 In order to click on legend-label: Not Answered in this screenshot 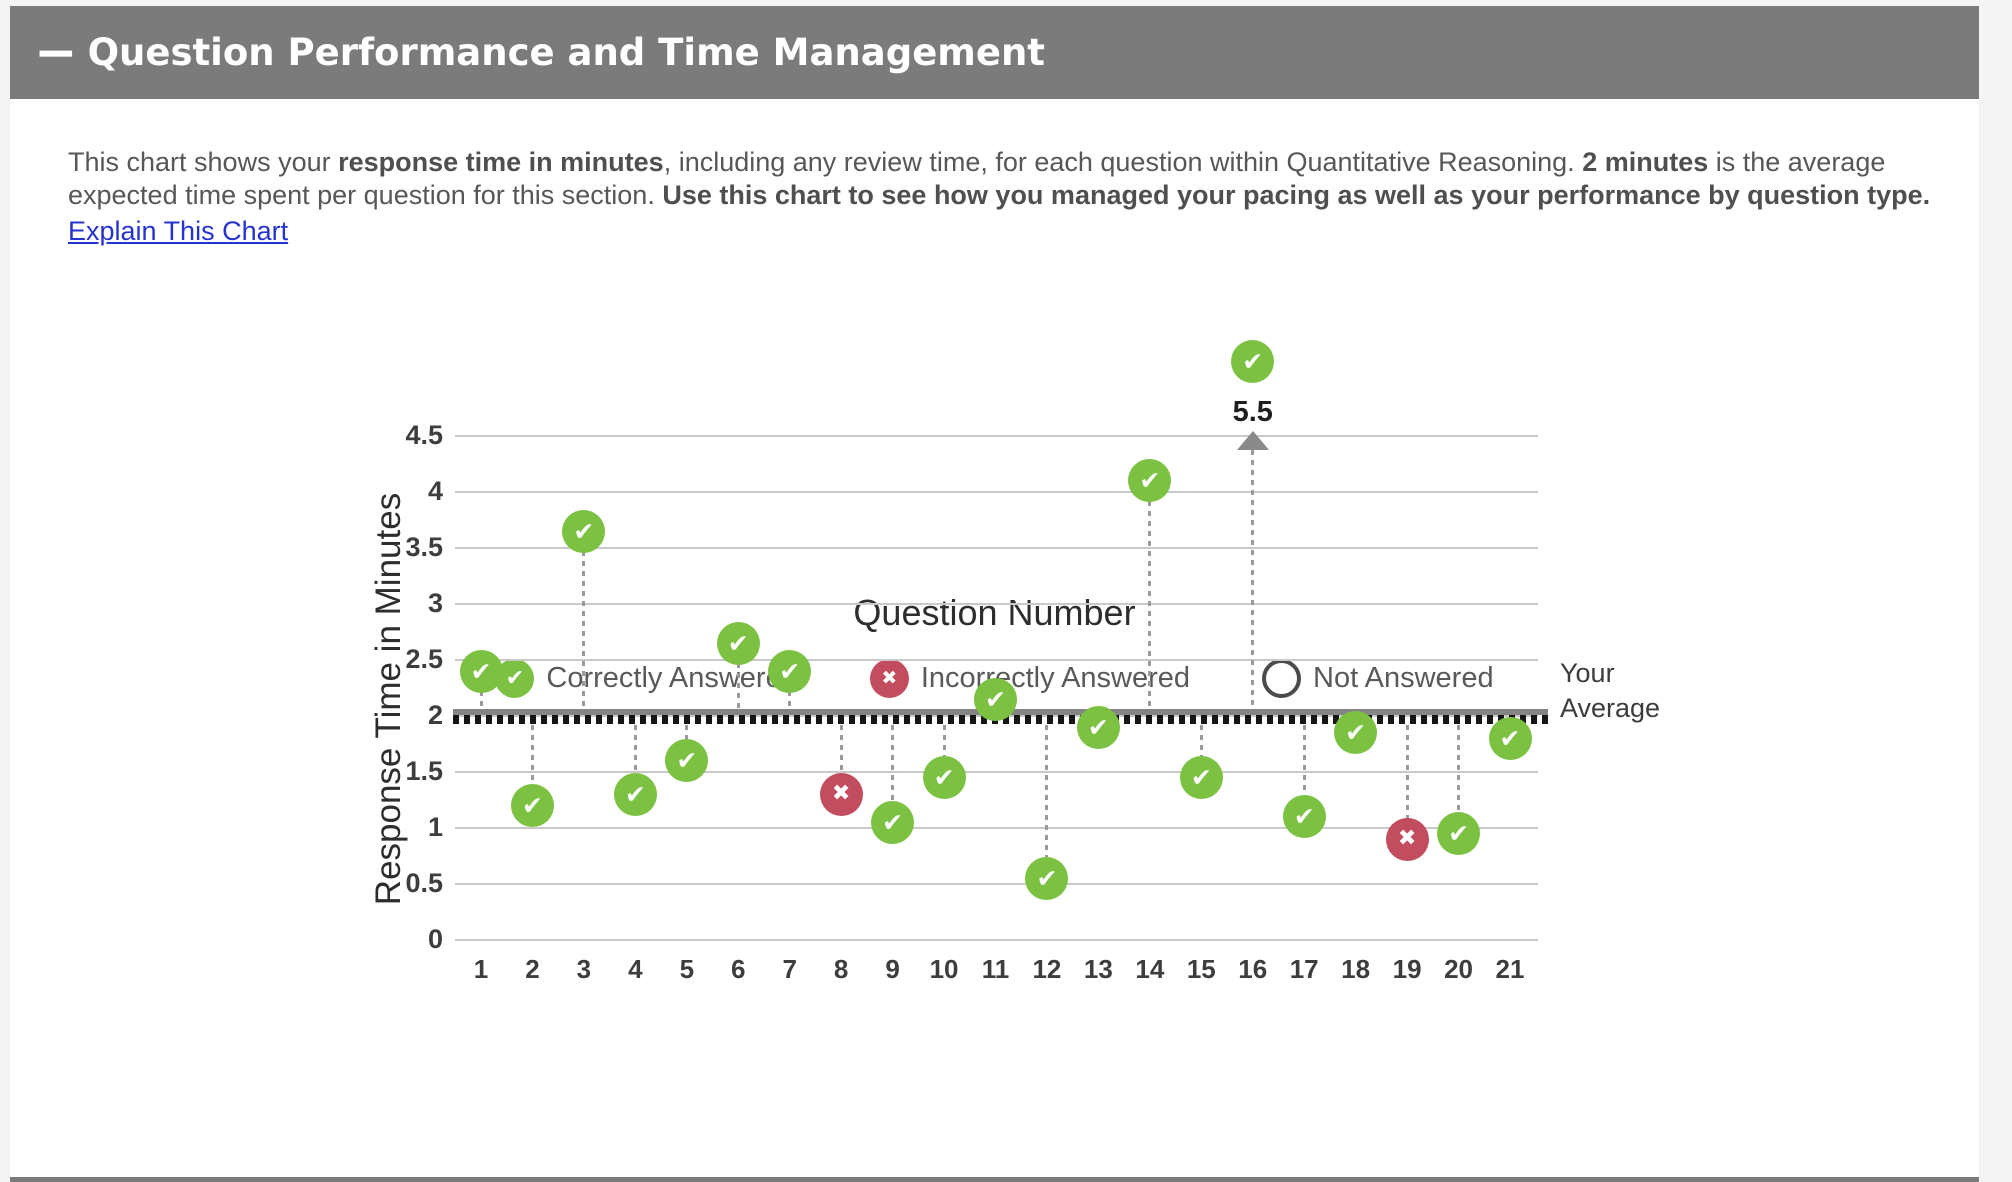, I will do `click(1403, 678)`.